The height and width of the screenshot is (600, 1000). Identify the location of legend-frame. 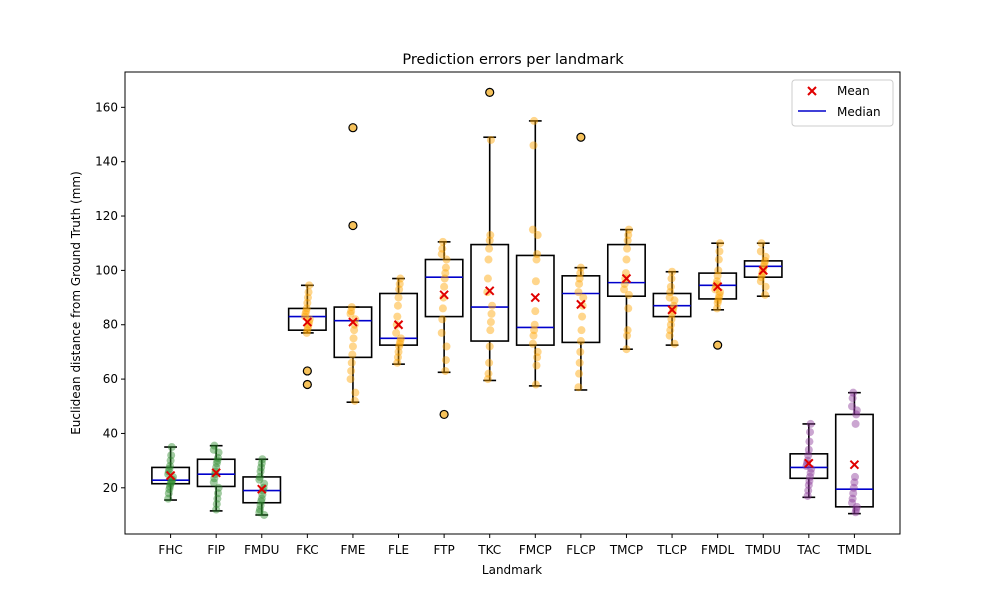
(842, 103).